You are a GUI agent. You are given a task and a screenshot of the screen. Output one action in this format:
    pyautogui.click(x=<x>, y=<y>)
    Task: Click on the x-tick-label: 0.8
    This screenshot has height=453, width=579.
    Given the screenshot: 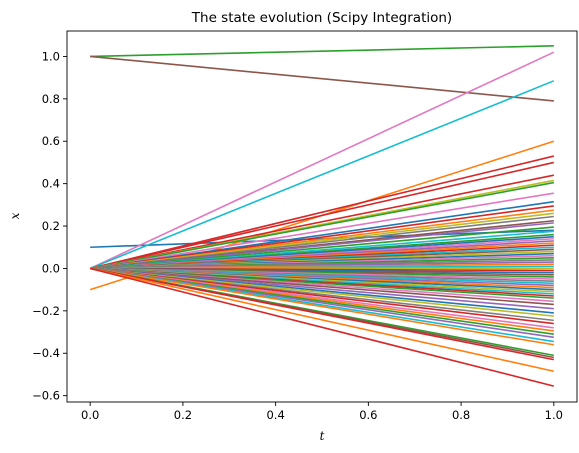 What is the action you would take?
    pyautogui.click(x=461, y=415)
    